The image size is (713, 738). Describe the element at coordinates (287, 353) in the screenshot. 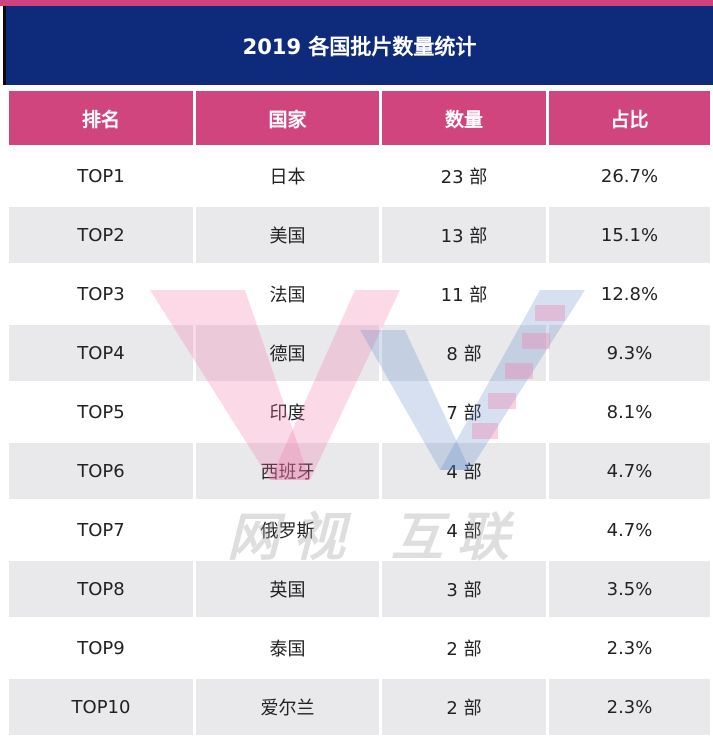

I see `country-cell: 德国` at that location.